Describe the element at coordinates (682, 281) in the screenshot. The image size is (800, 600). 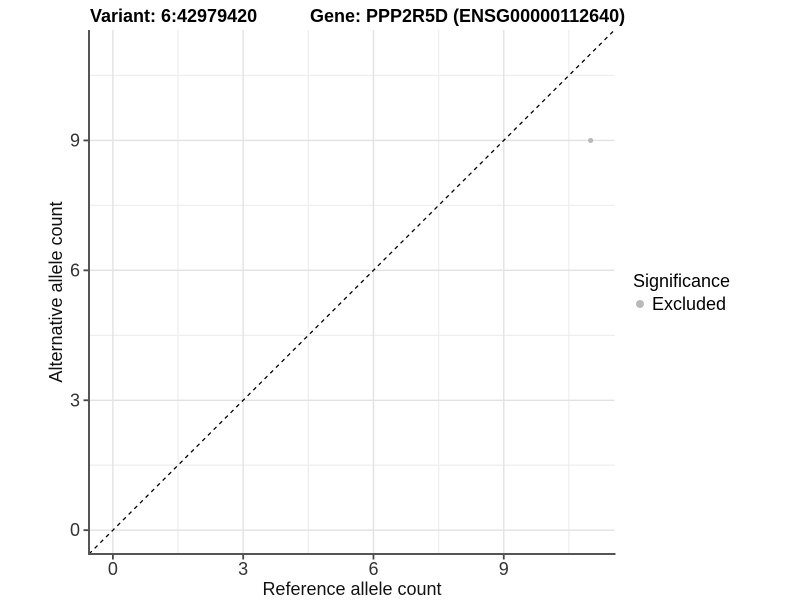
I see `legend-title: Significance` at that location.